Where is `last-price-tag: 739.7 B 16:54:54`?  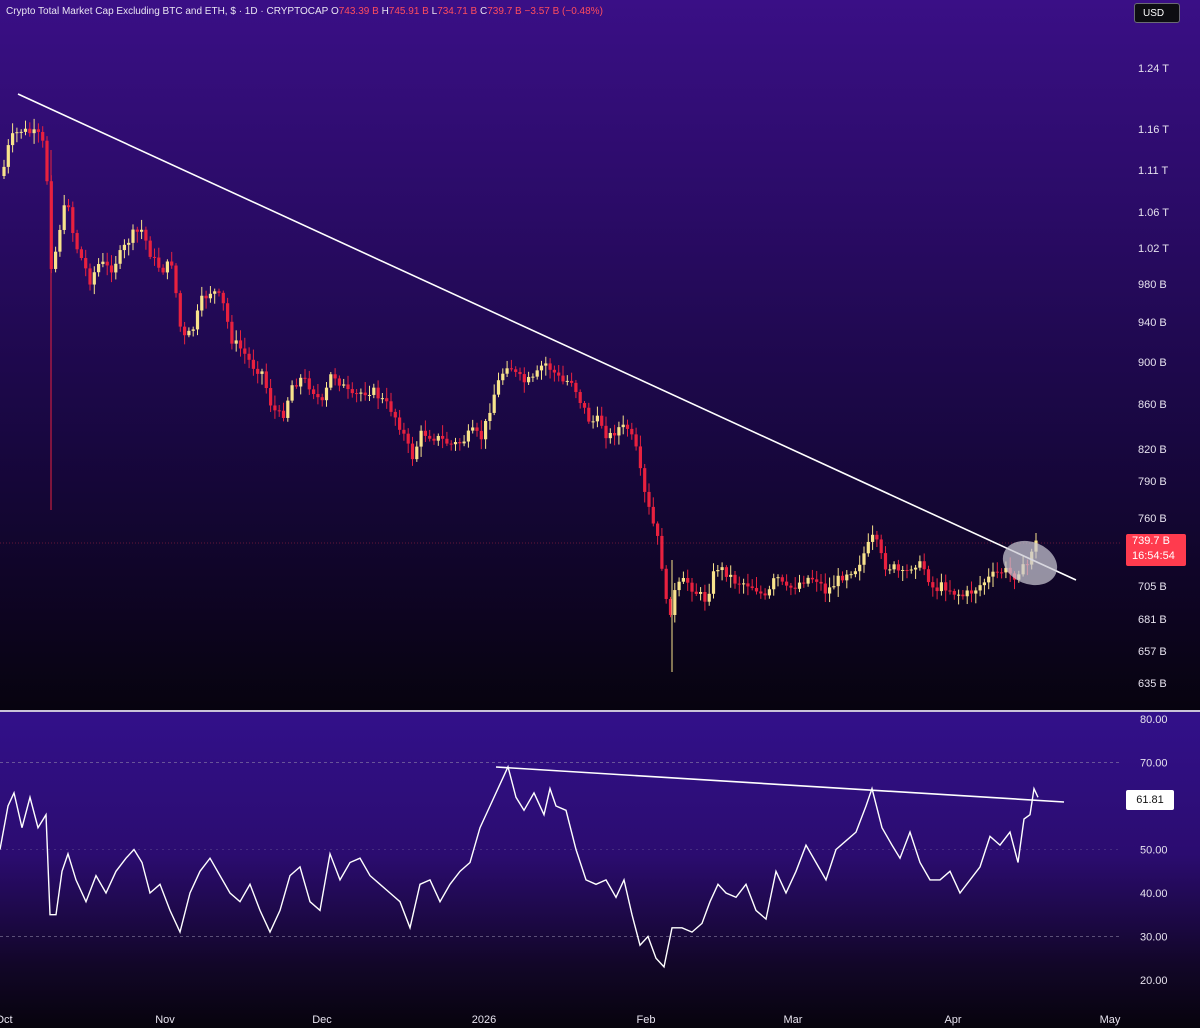
last-price-tag: 739.7 B 16:54:54 is located at coordinates (1156, 550).